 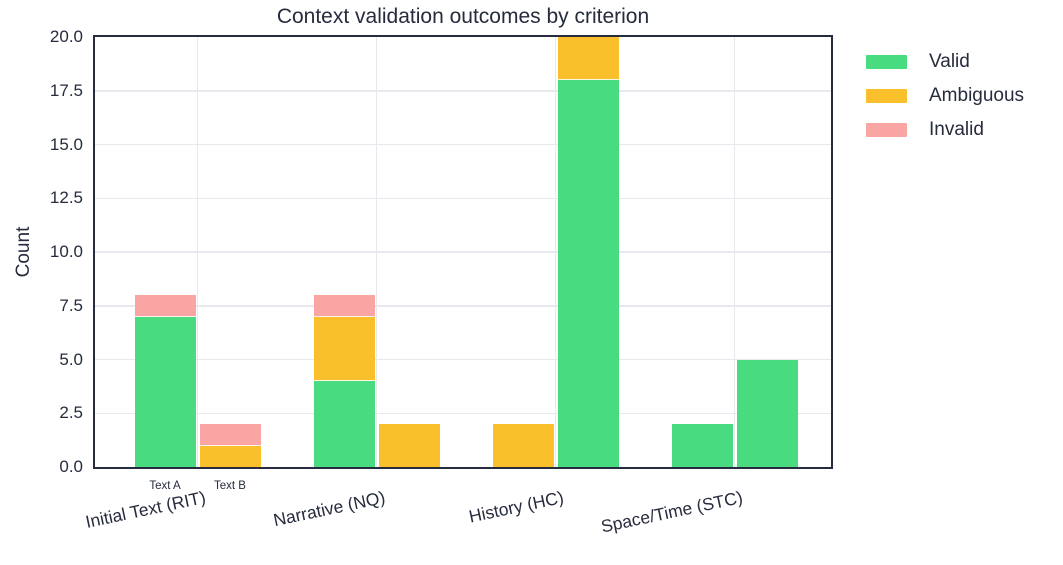 I want to click on bar-space-time-stc--text-b, so click(x=767, y=413).